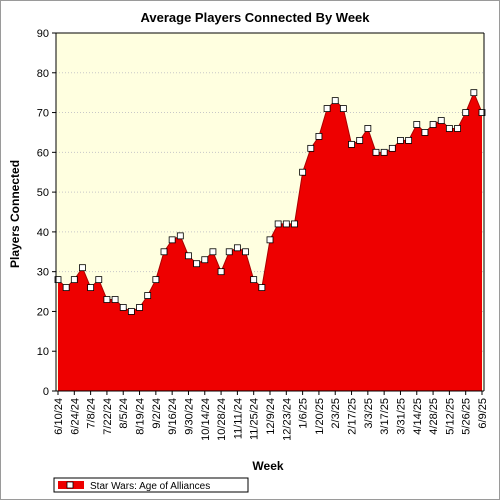 The image size is (500, 500). Describe the element at coordinates (43, 153) in the screenshot. I see `y-tick-label: 60` at that location.